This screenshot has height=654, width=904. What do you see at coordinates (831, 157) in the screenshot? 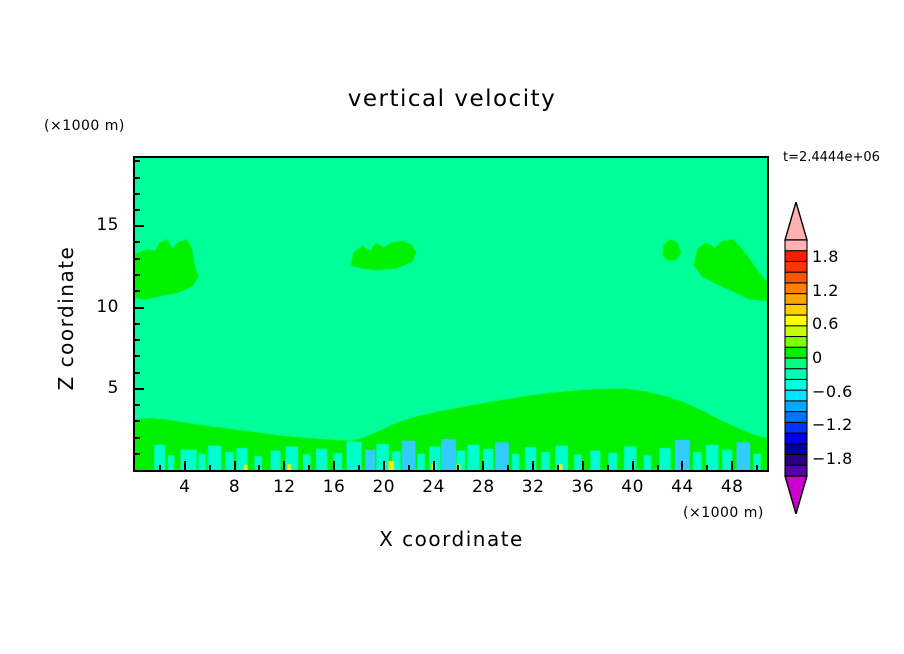
I see `timestamp-annotation: t=2.4444e+06` at bounding box center [831, 157].